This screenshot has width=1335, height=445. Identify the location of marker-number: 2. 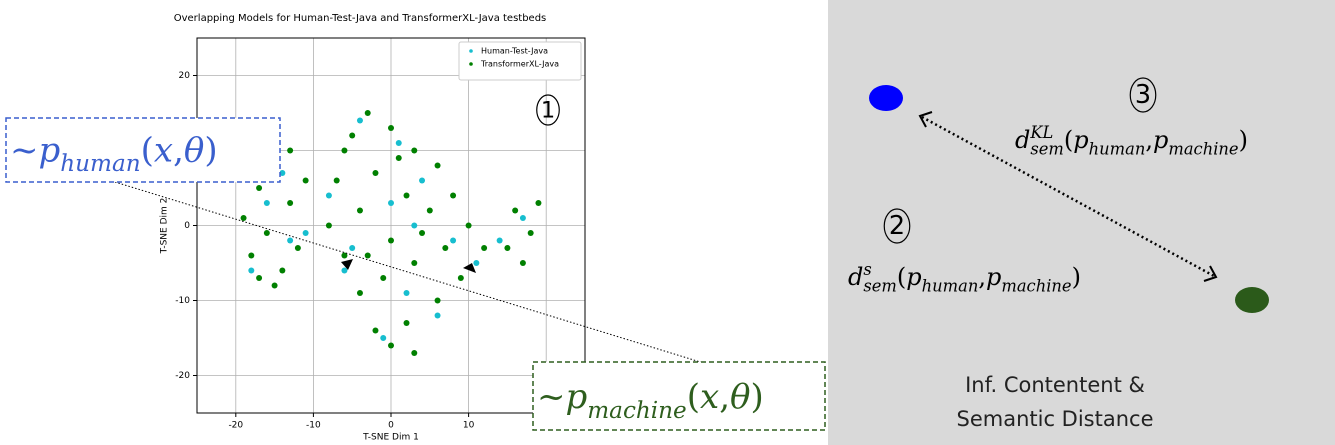
(897, 226).